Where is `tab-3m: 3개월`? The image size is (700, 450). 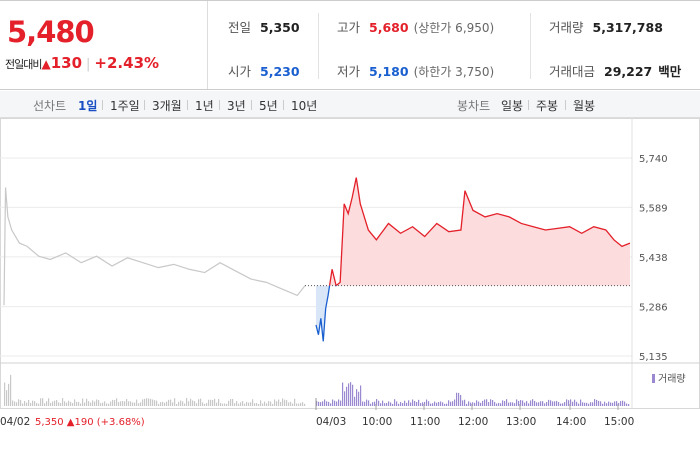
tab-3m: 3개월 is located at coordinates (167, 106).